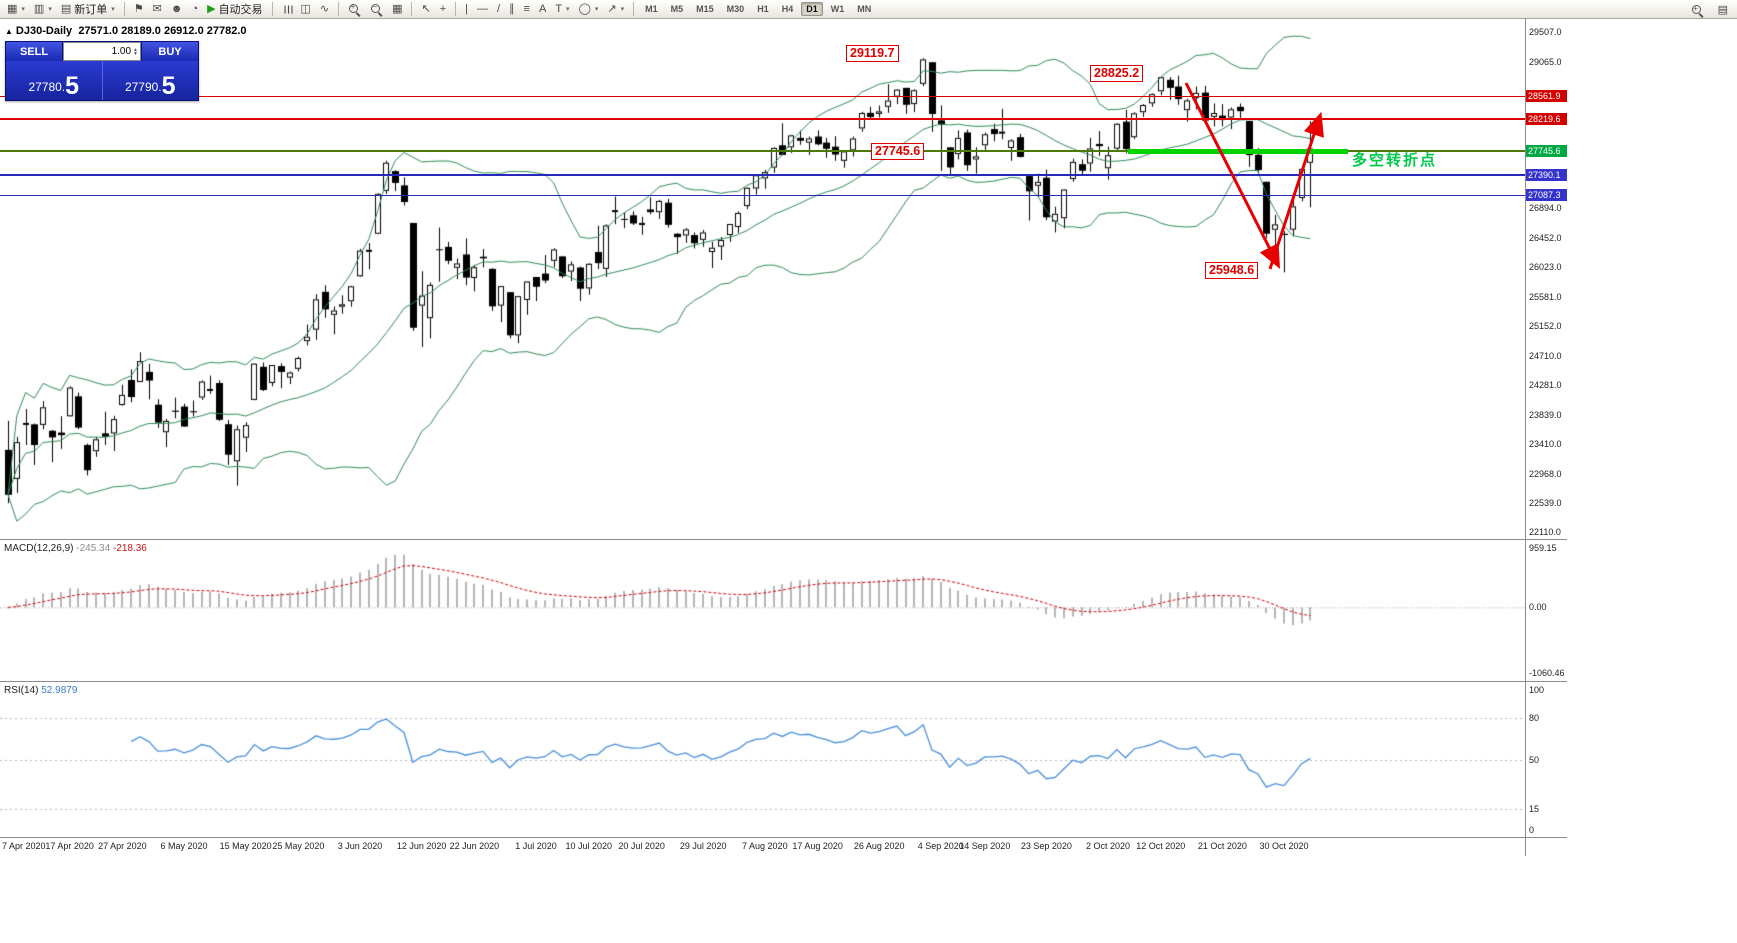  I want to click on price-axis-label: 26894.0, so click(1545, 208).